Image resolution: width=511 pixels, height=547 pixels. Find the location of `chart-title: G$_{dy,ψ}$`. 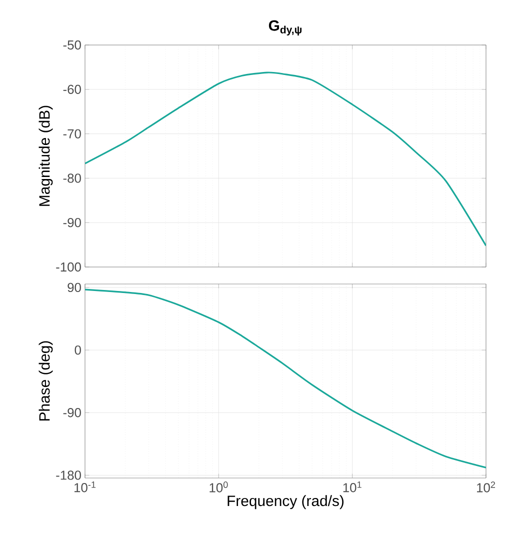

chart-title: G$_{dy,ψ}$ is located at coordinates (285, 28).